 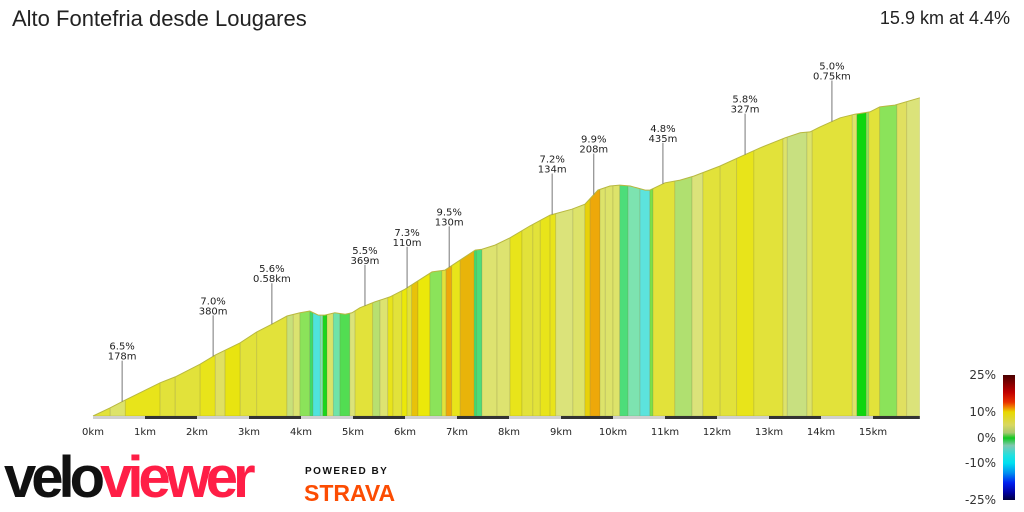 I want to click on x-tick-label: 1km, so click(x=145, y=432).